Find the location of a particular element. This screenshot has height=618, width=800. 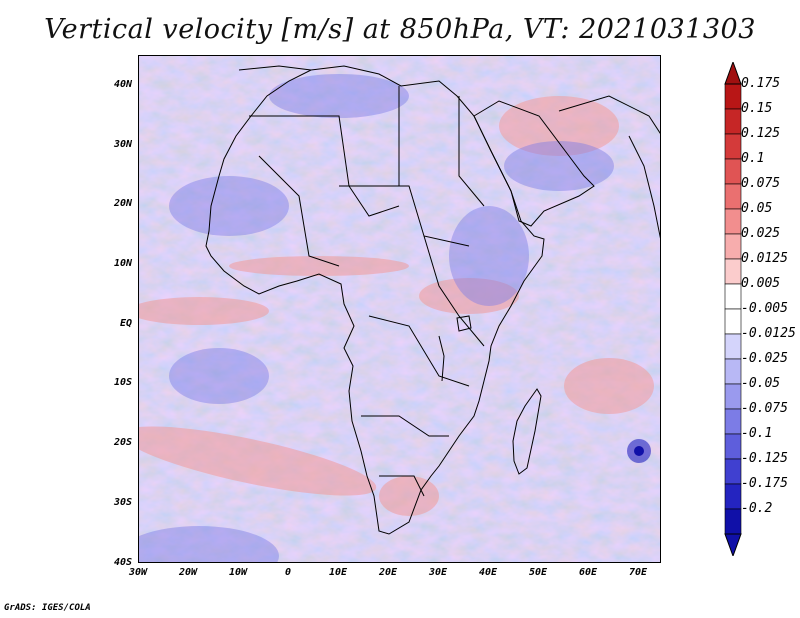

colorbar-top-arrow is located at coordinates (733, 73).